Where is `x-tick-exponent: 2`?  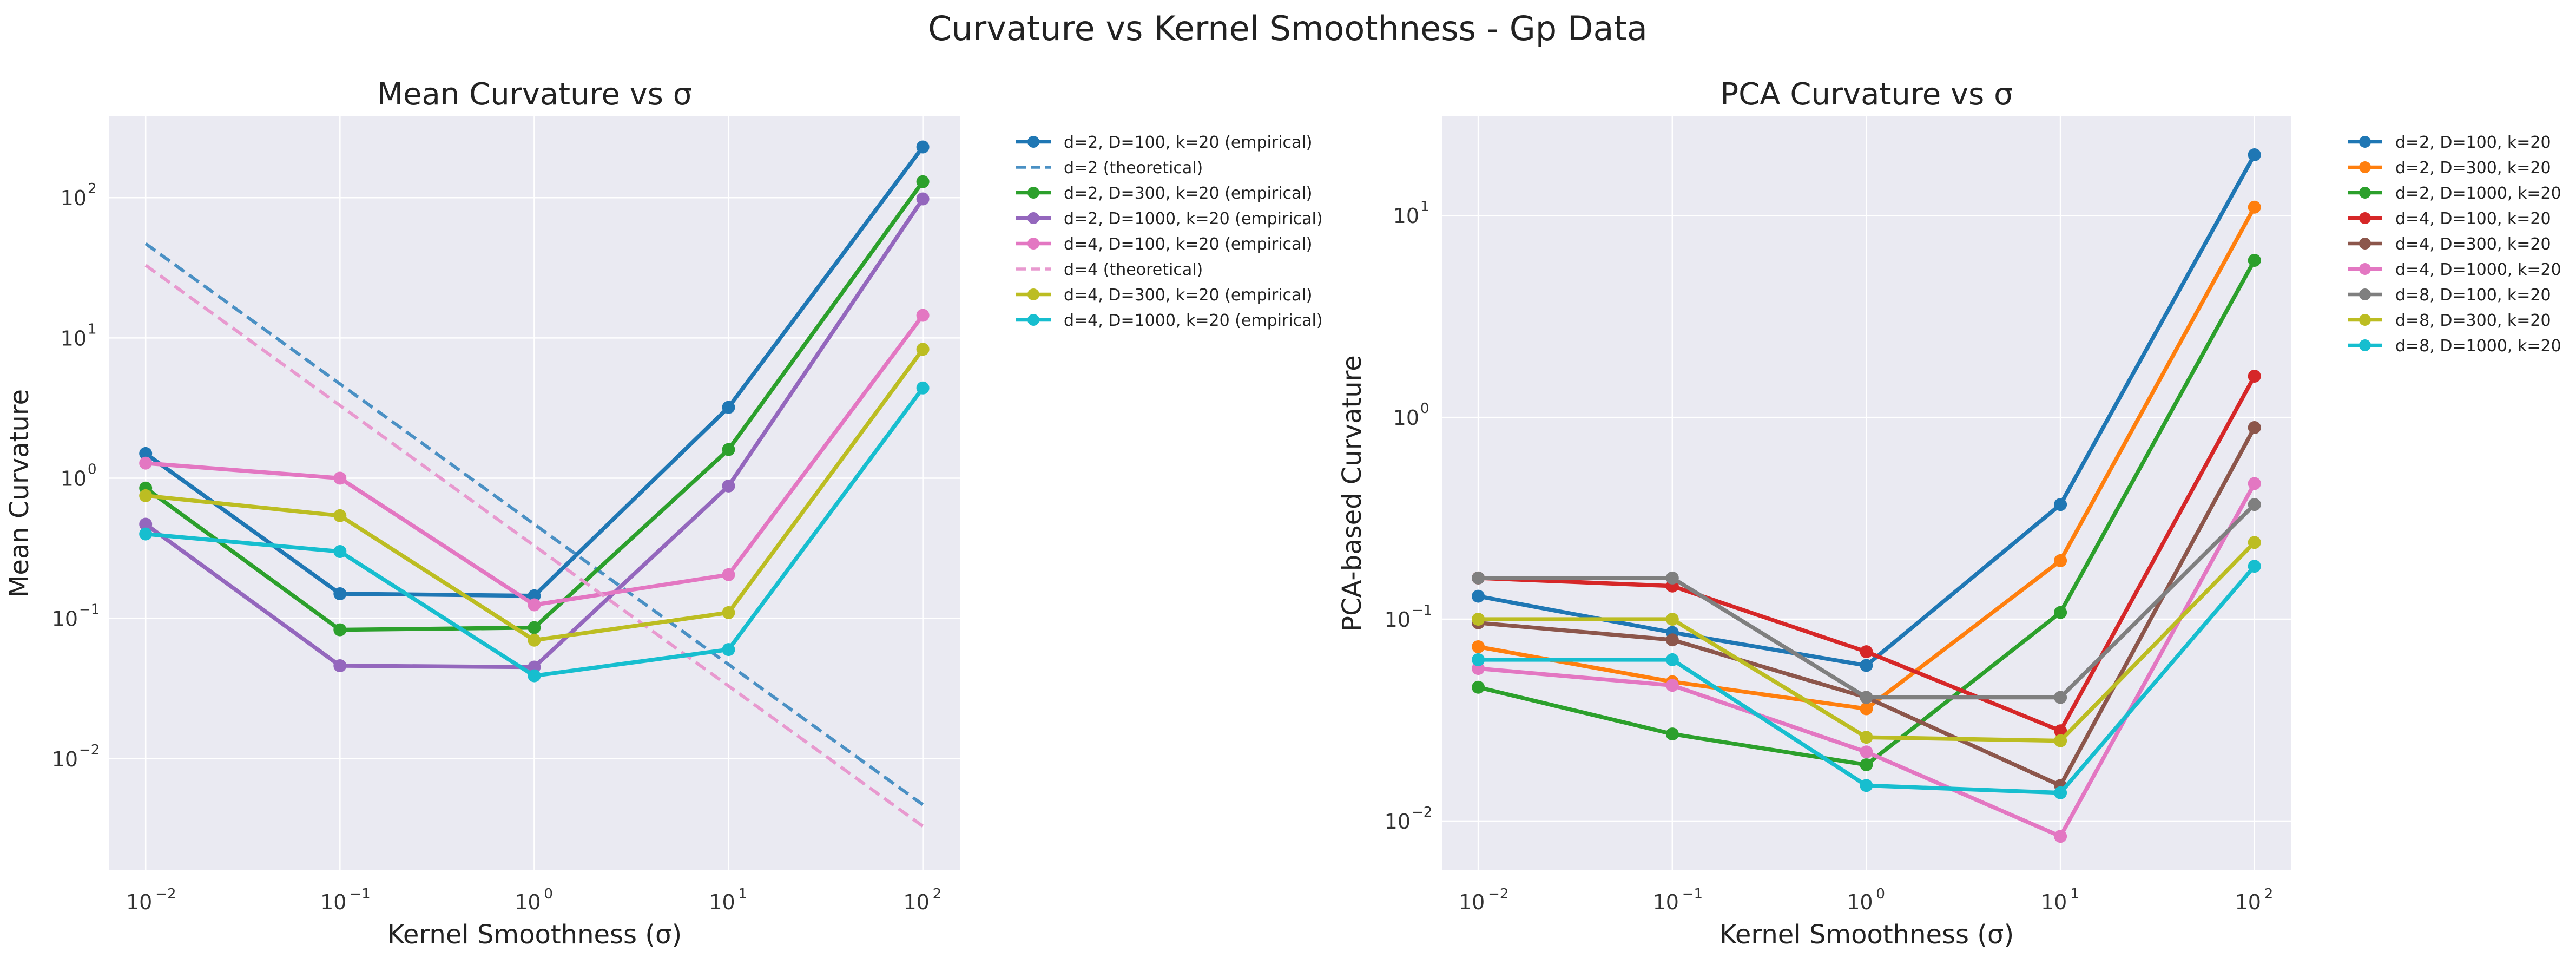 x-tick-exponent: 2 is located at coordinates (937, 894).